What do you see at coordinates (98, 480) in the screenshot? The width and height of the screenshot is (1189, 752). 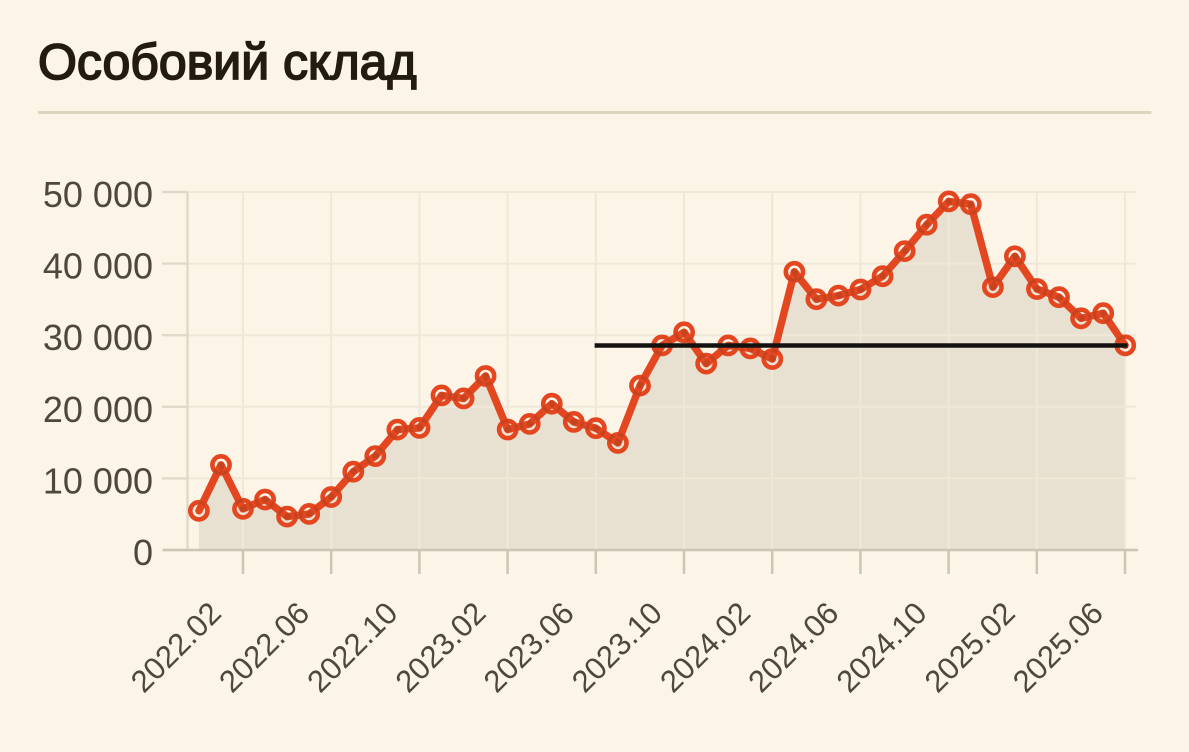 I see `svg-text: 10 000` at bounding box center [98, 480].